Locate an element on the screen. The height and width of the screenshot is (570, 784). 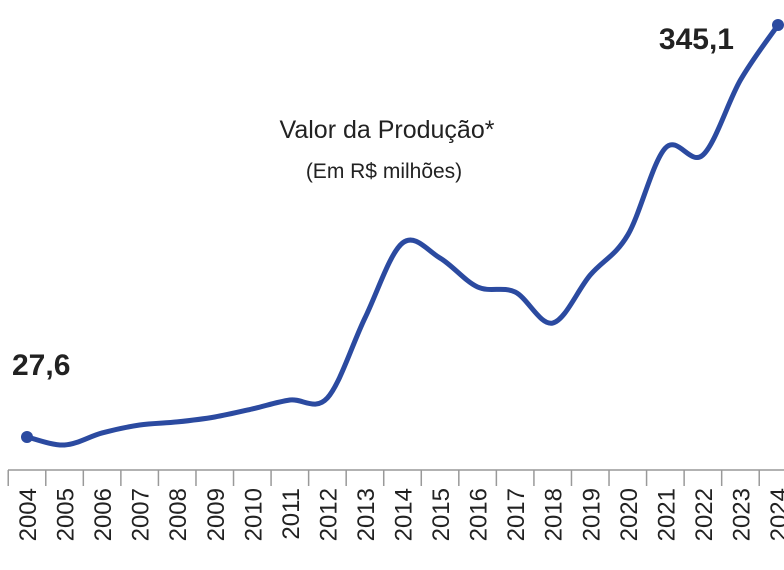
x-tick-label: 2004 is located at coordinates (28, 514).